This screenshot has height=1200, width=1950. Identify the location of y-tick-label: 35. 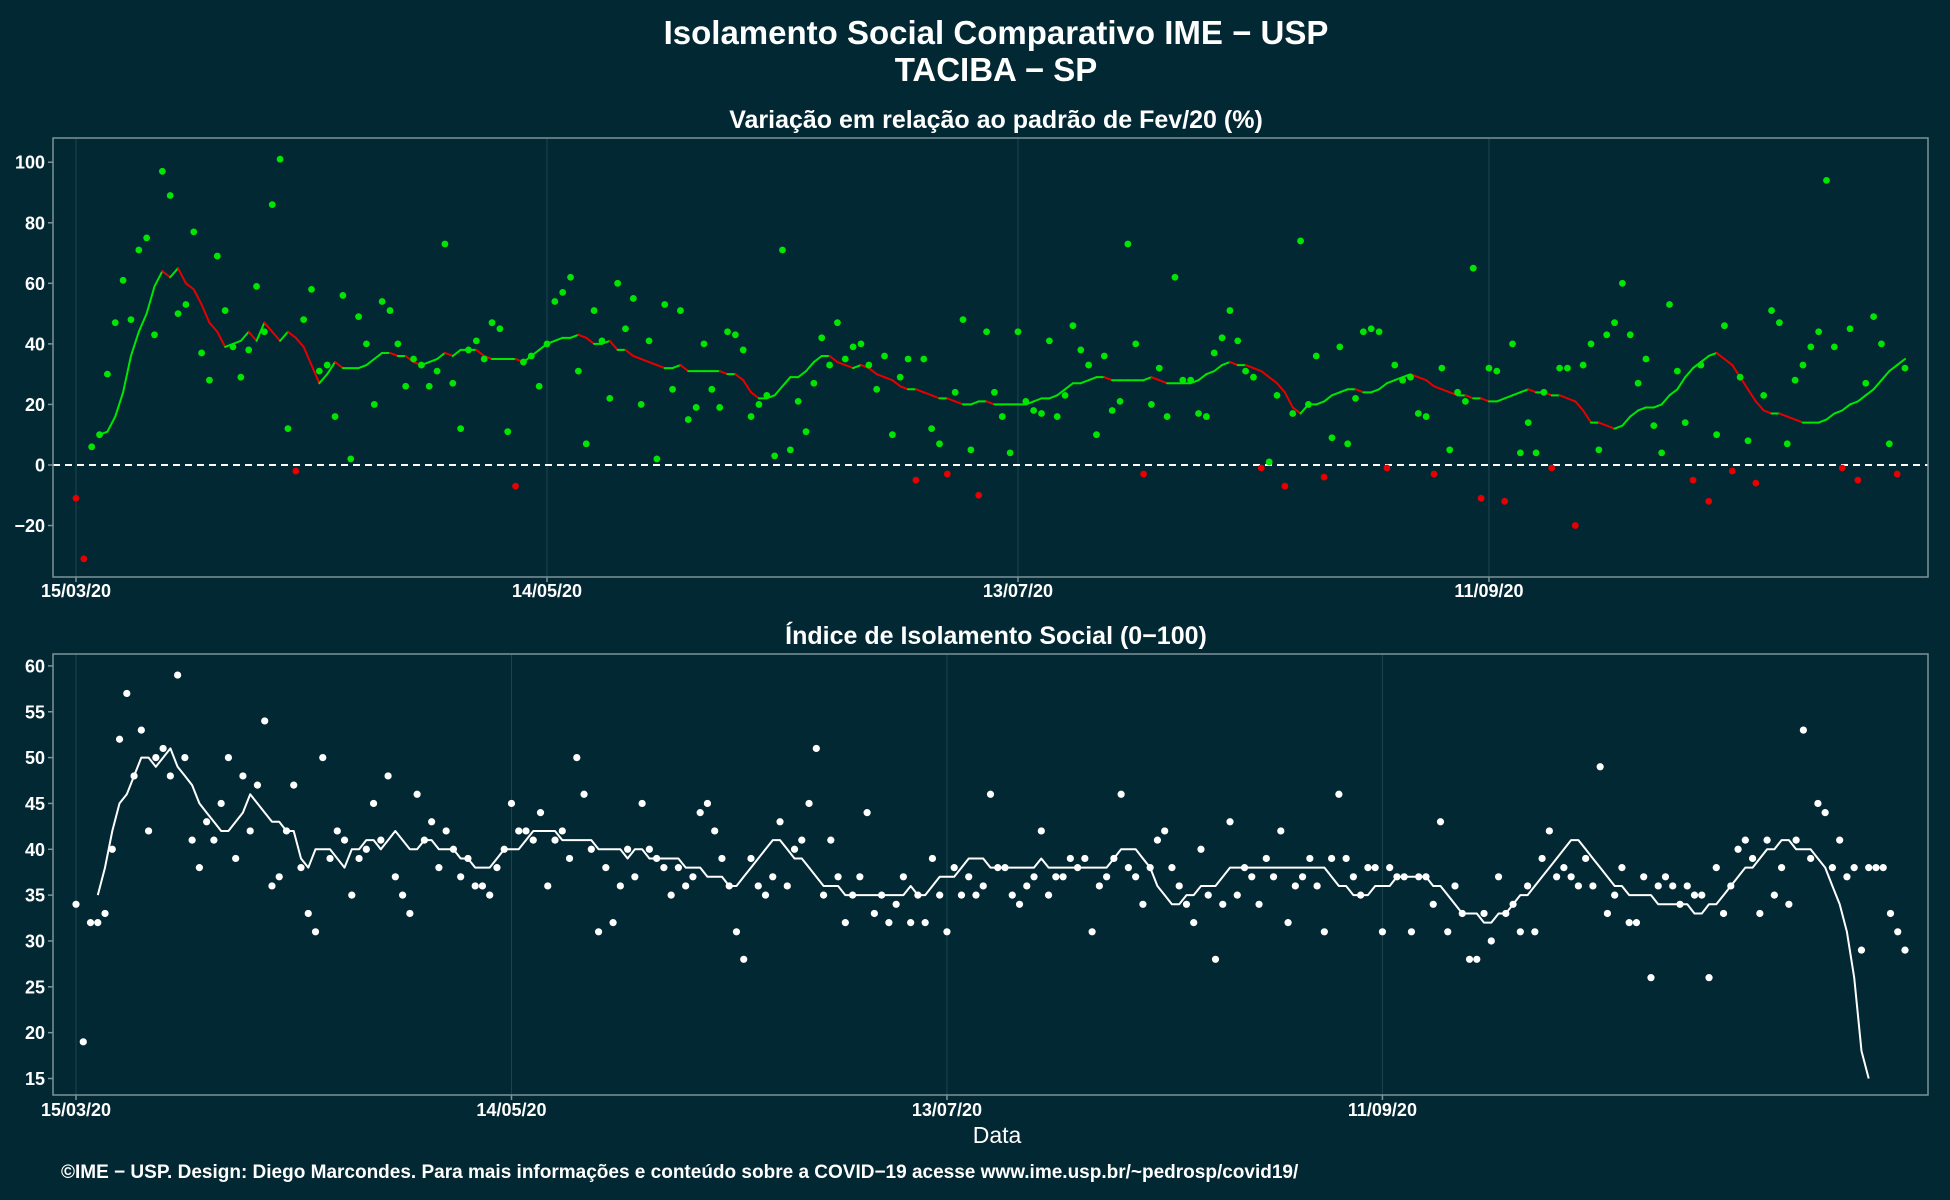
(35, 896).